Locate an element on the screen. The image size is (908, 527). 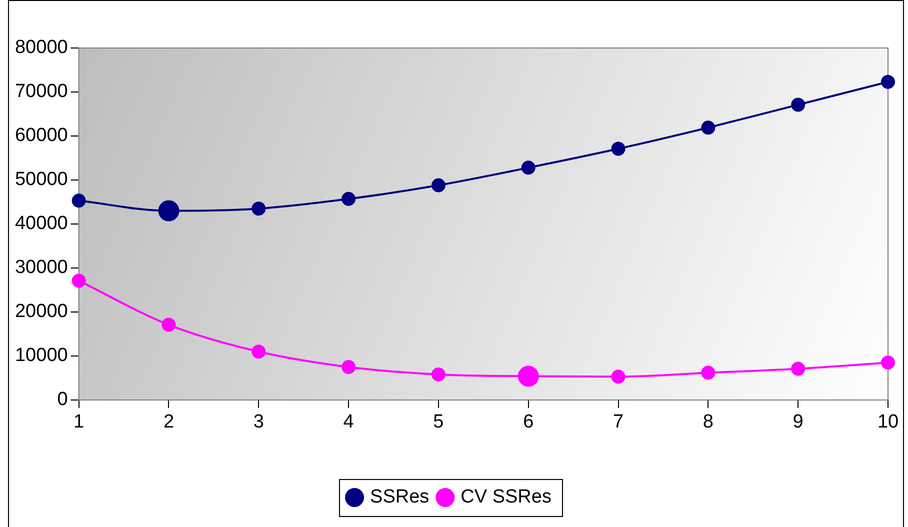
x-tick-label: 5 is located at coordinates (438, 422).